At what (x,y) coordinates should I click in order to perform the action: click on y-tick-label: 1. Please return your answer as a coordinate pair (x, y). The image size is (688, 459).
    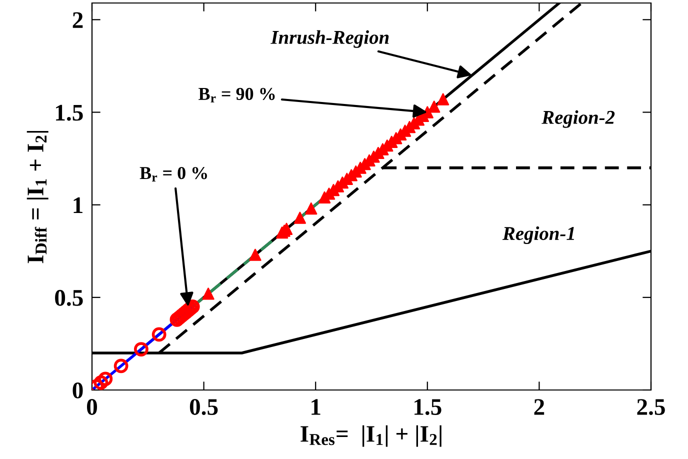
    Looking at the image, I should click on (78, 205).